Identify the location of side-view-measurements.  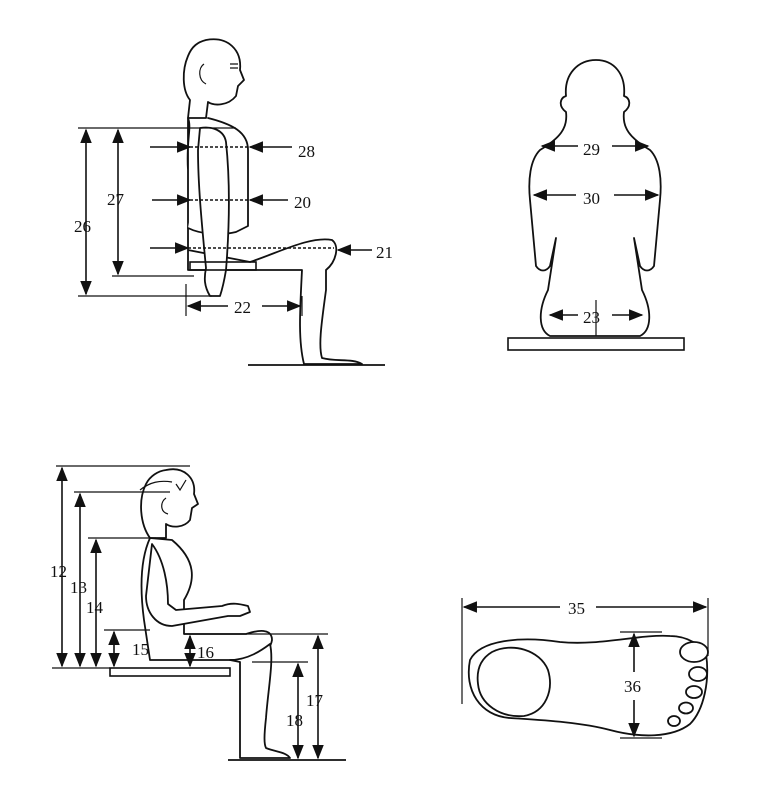
(225, 221).